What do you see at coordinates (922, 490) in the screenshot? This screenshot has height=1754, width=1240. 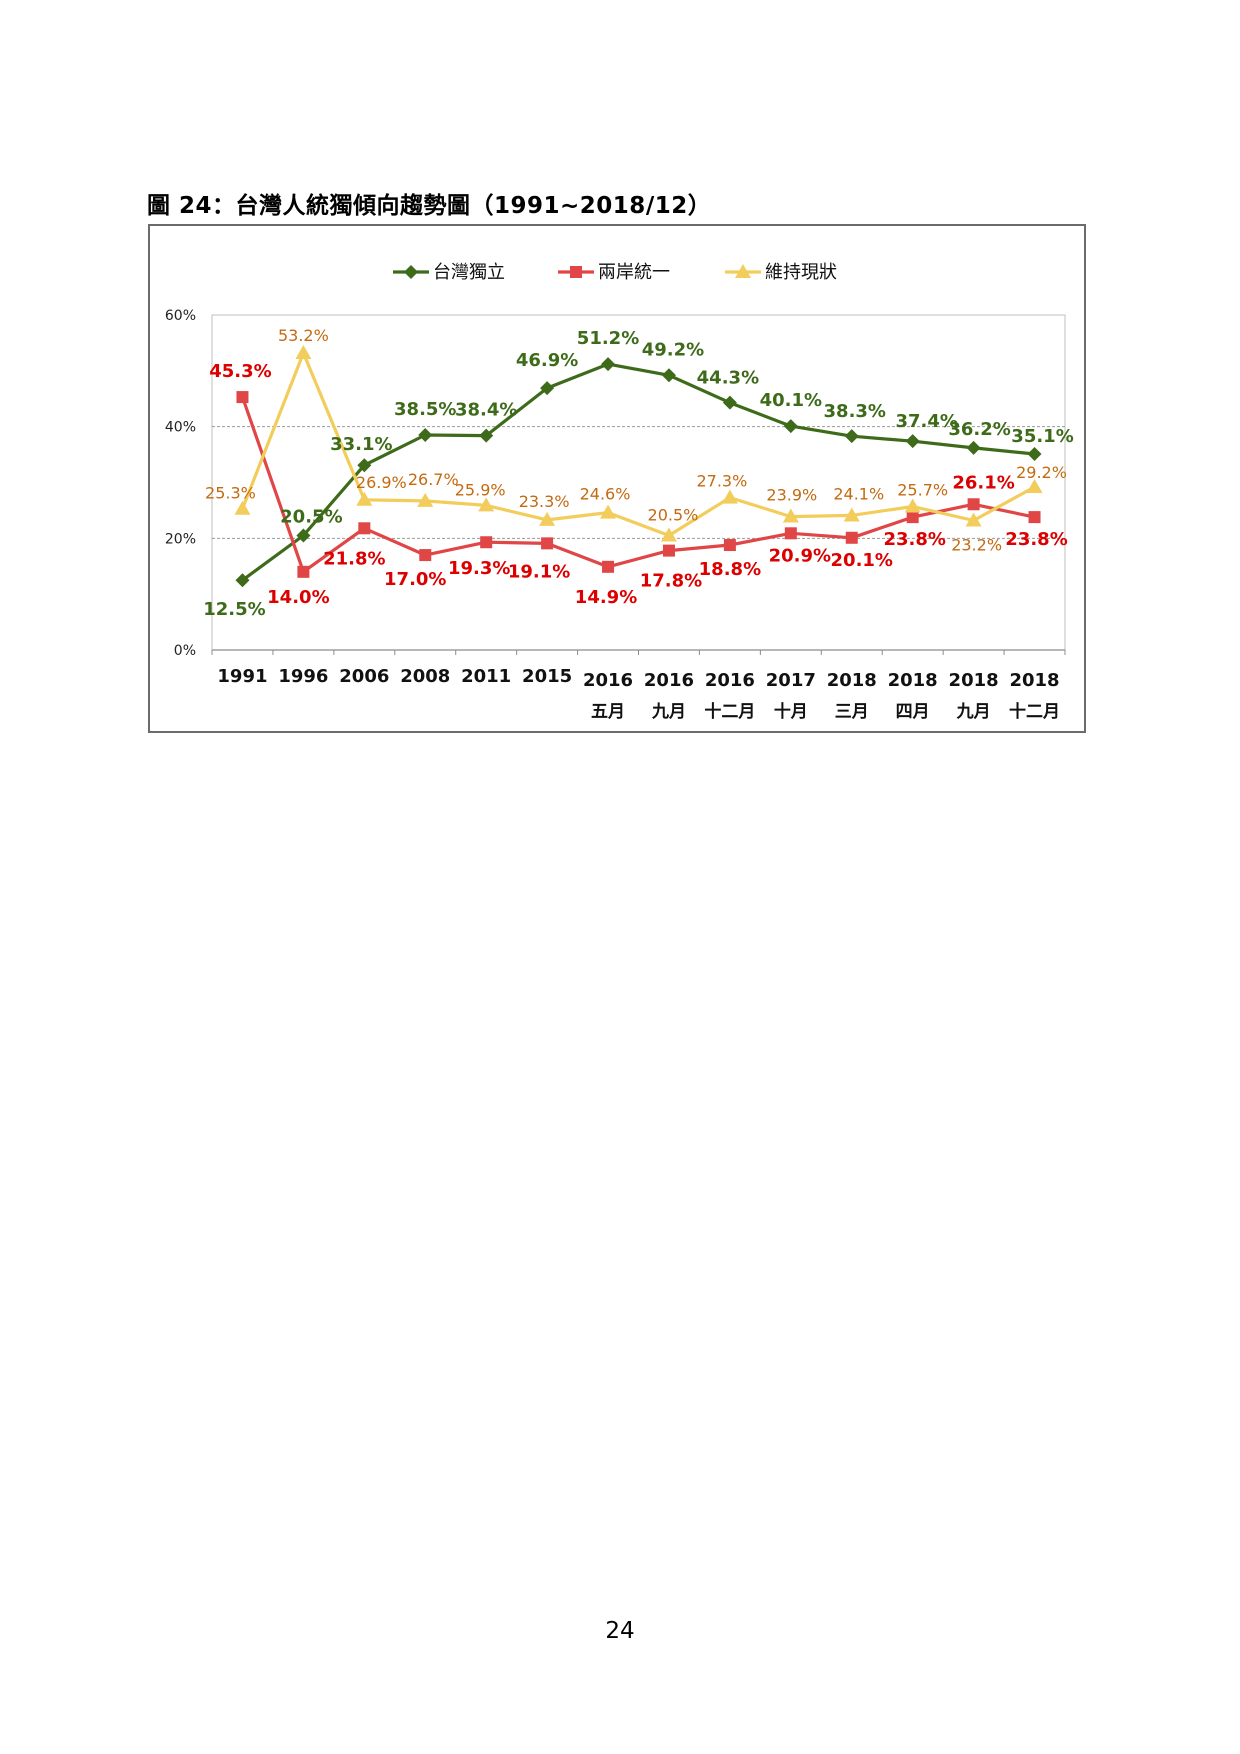 I see `data-label: 25.7%` at bounding box center [922, 490].